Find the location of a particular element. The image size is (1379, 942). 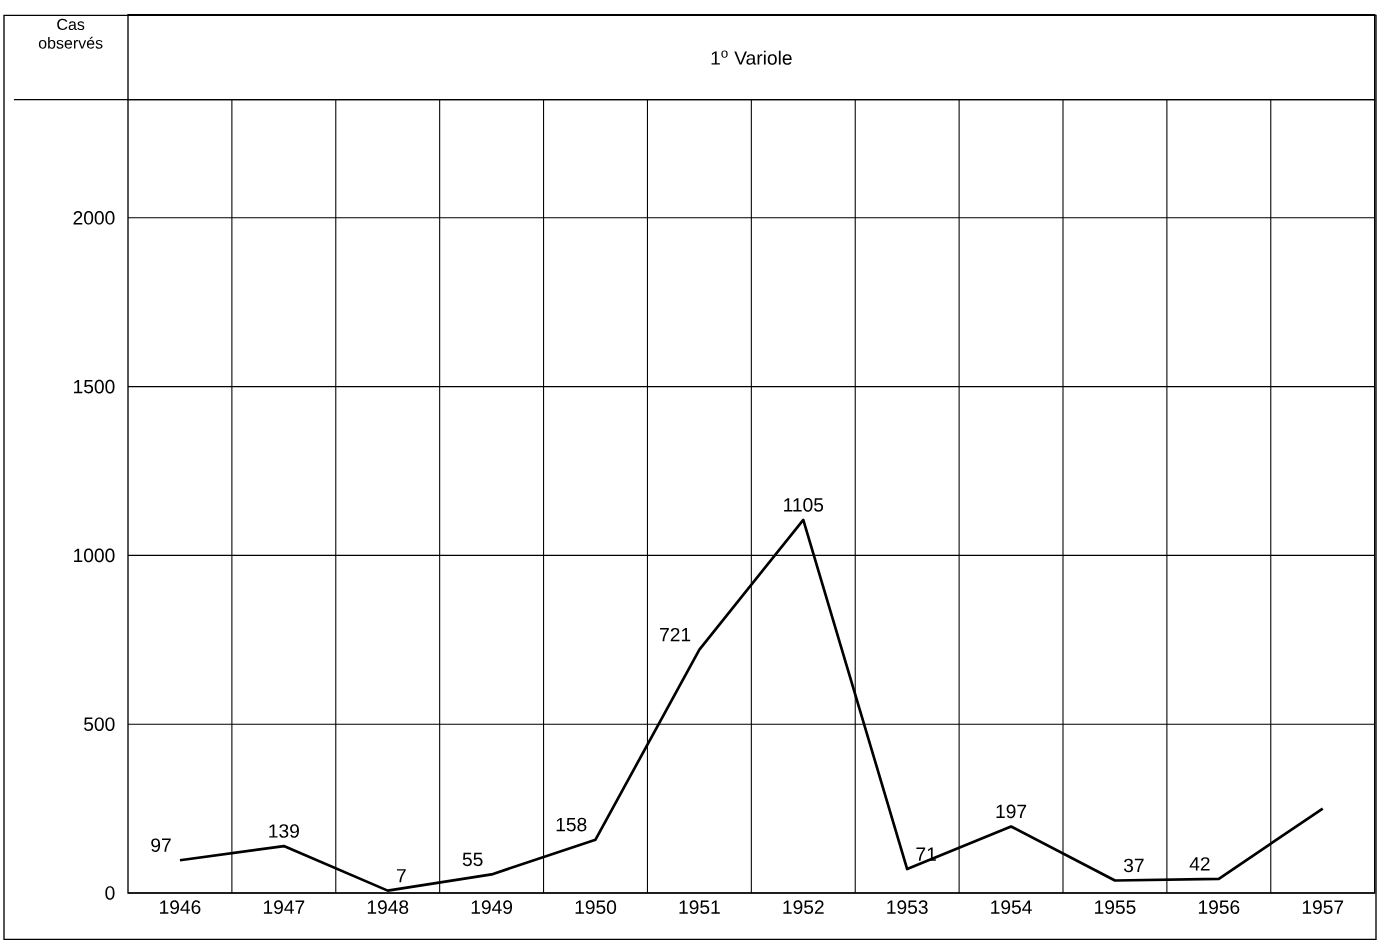

x-tick-label: 1948 is located at coordinates (388, 907).